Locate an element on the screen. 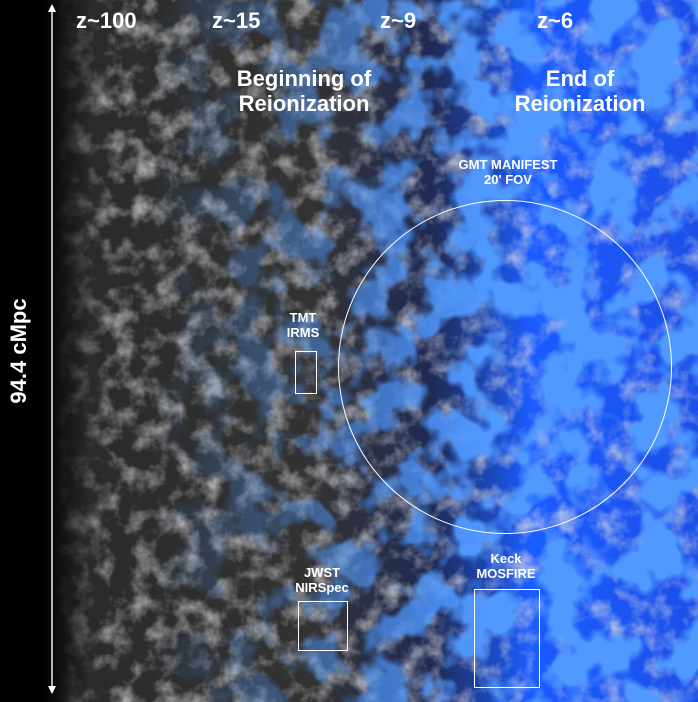 This screenshot has height=702, width=698. scale-bar-arrow-bottom is located at coordinates (52, 690).